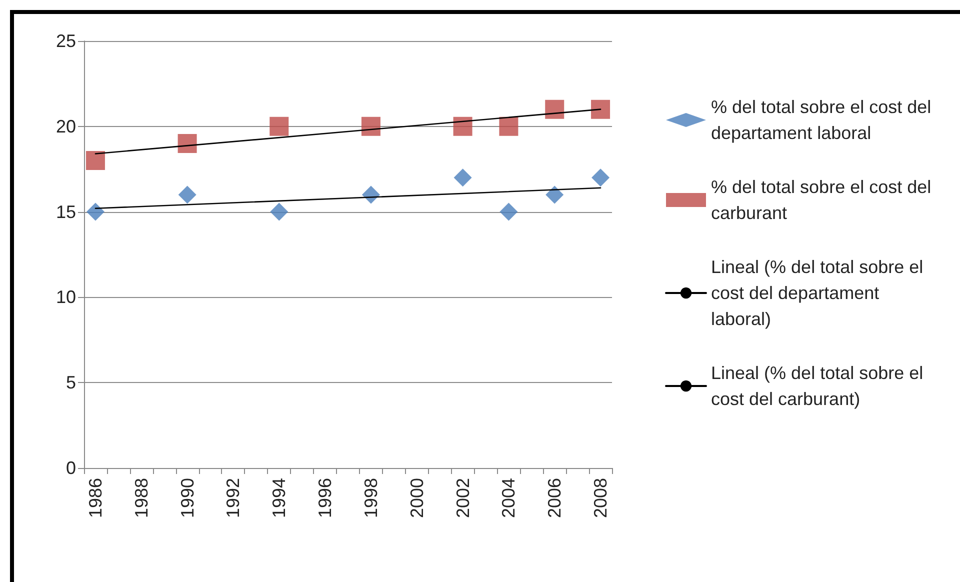 The image size is (960, 582). I want to click on x-tick-label: 1996, so click(325, 498).